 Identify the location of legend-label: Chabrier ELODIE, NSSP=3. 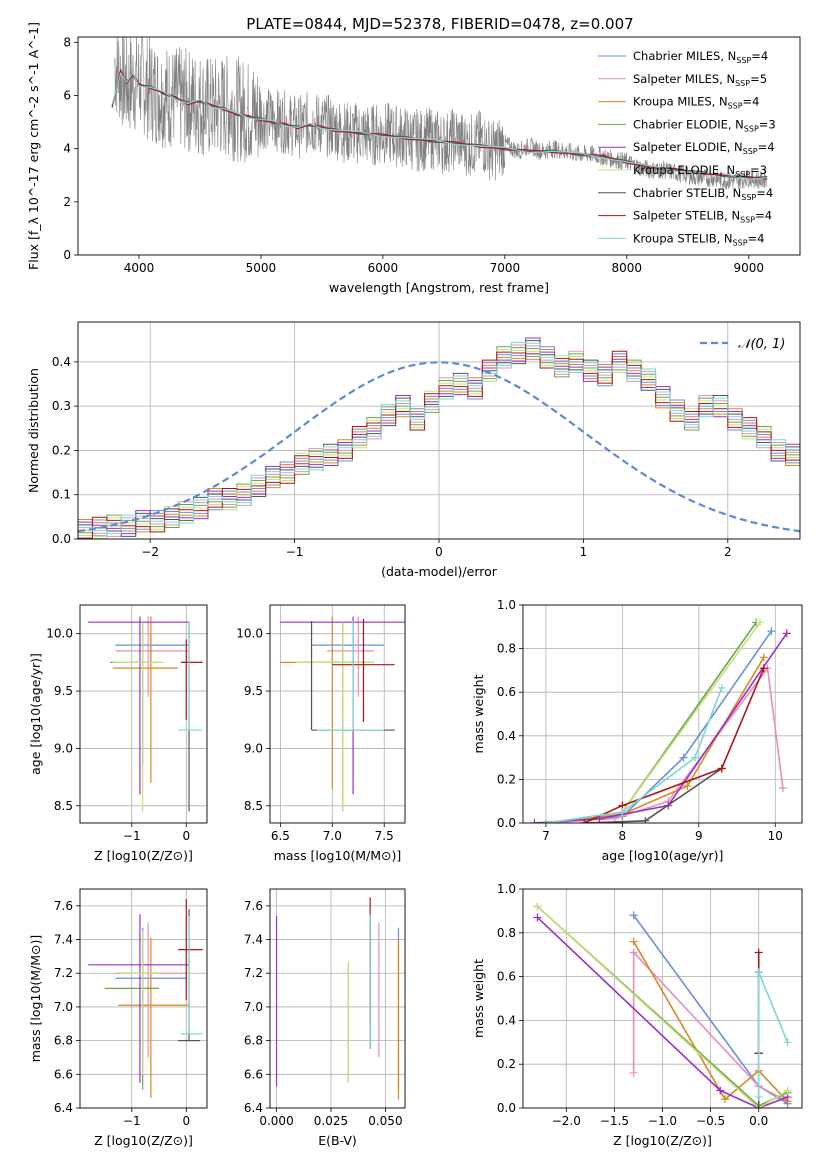
(704, 125).